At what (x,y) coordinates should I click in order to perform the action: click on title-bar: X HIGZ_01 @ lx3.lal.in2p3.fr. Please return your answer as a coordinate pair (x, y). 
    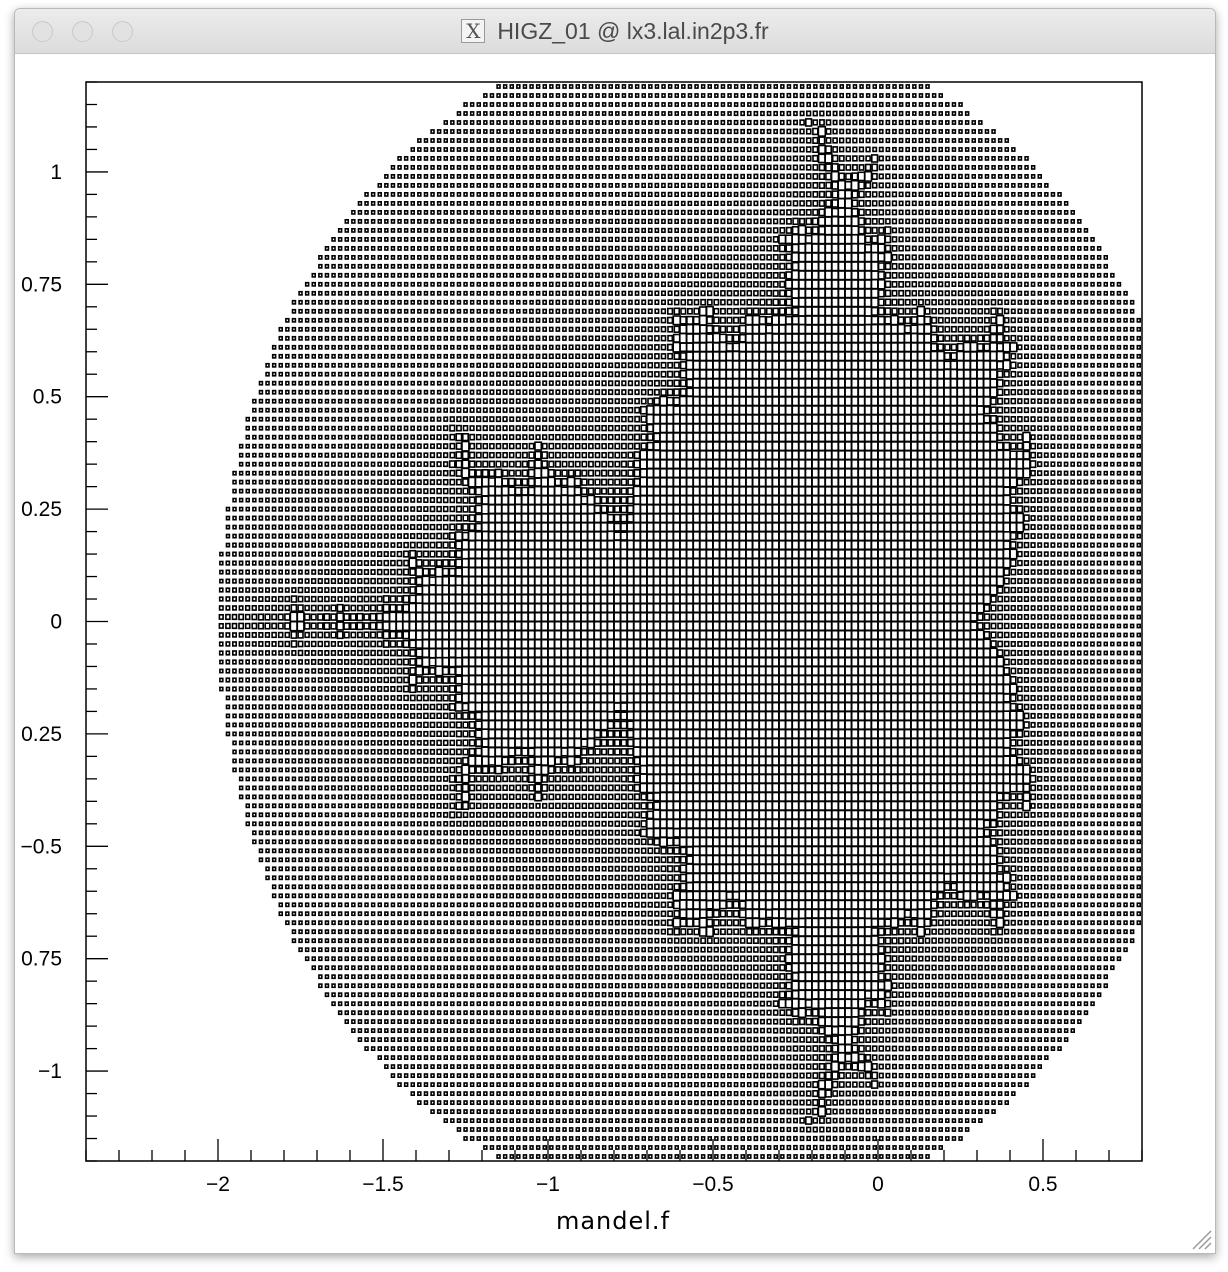
    Looking at the image, I should click on (615, 31).